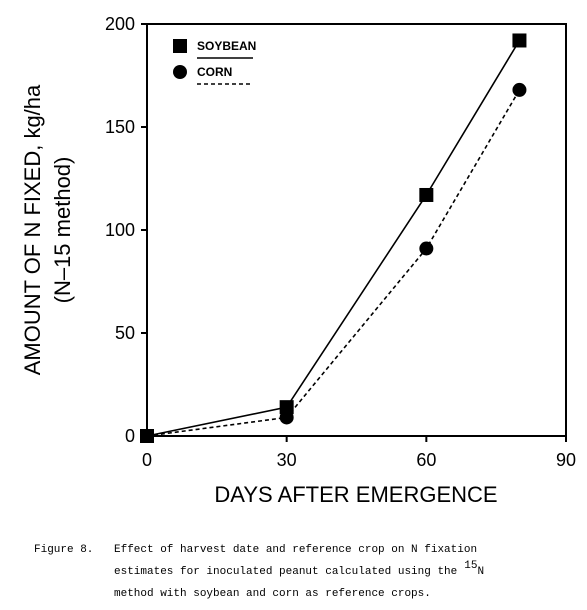  Describe the element at coordinates (355, 494) in the screenshot. I see `x-axis-label: DAYS AFTER EMERGENCE` at that location.